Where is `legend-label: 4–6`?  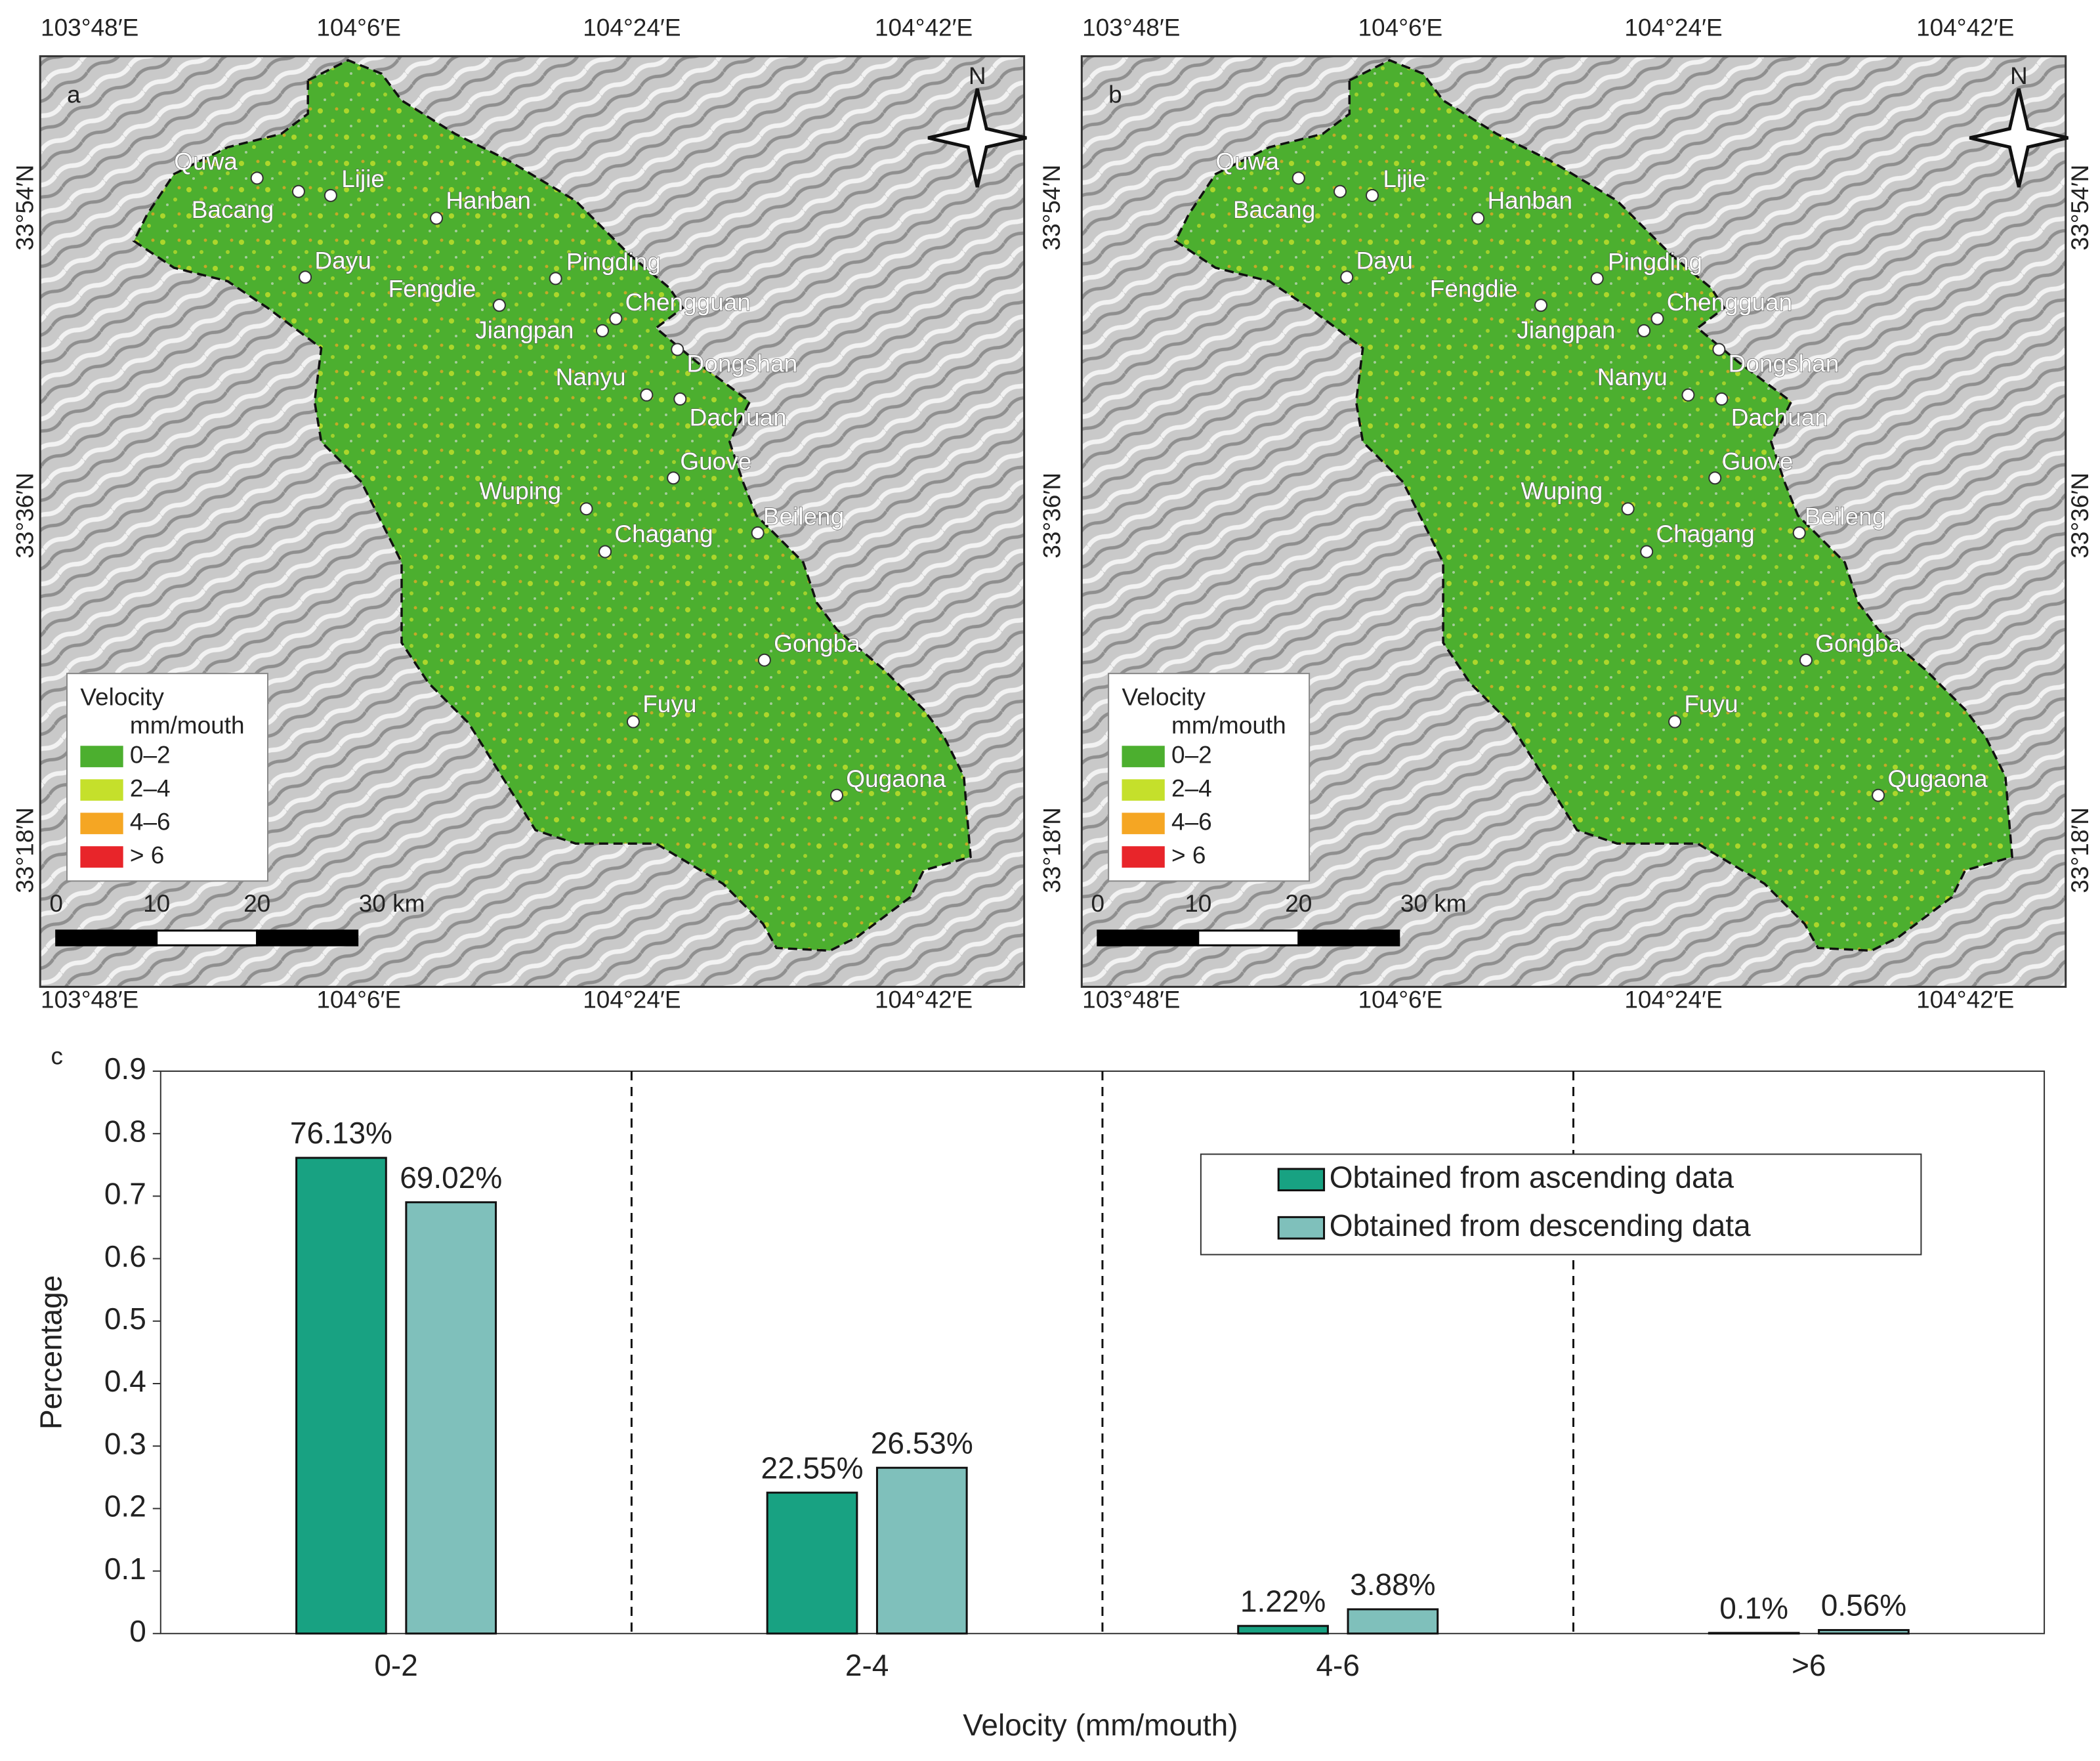
legend-label: 4–6 is located at coordinates (150, 821).